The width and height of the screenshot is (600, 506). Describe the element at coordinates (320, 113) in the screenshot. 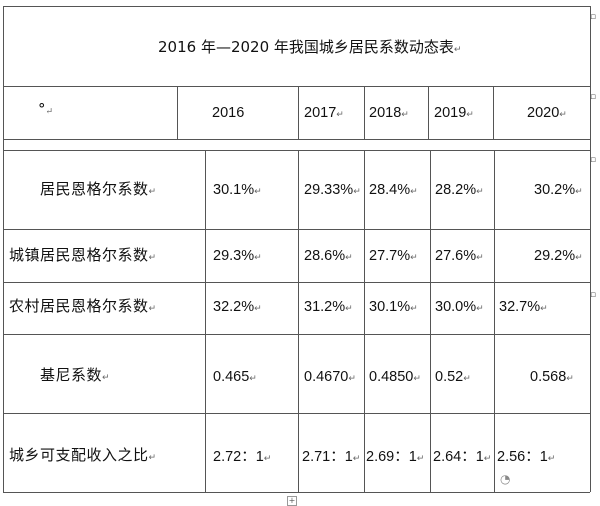

I see `year-label: 2017` at that location.